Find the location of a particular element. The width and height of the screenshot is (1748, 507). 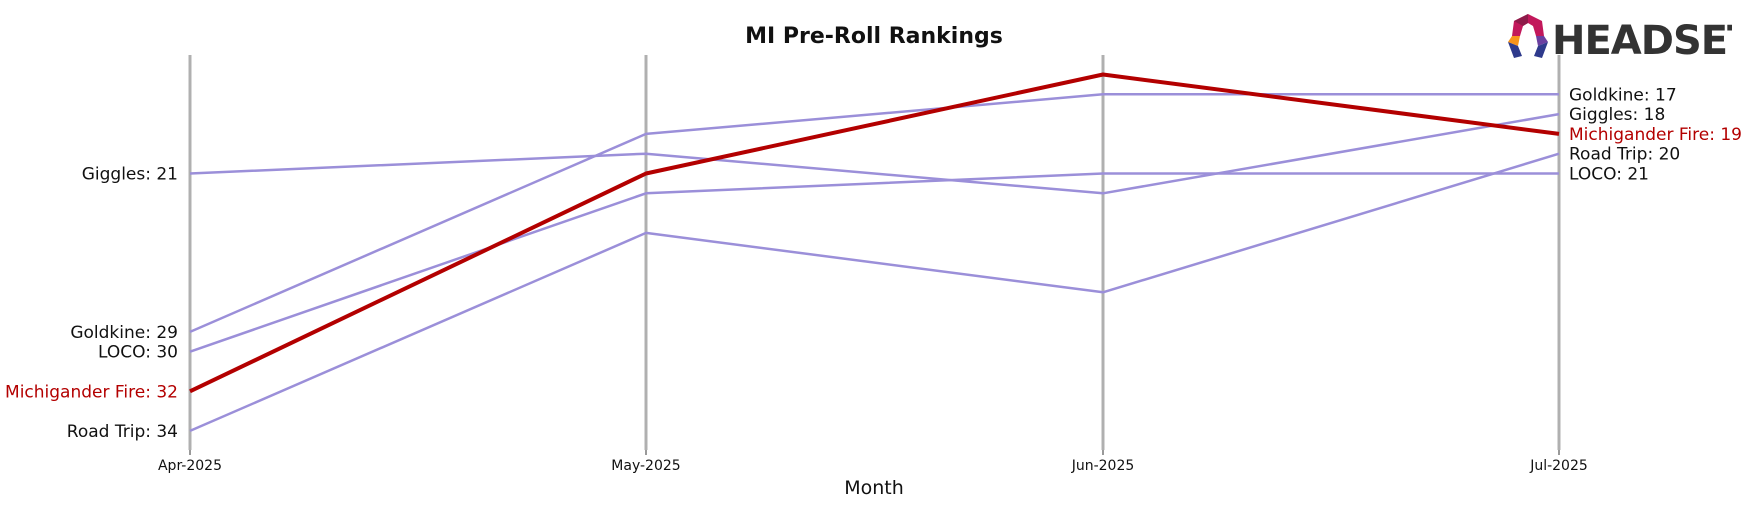

right-rank-label: LOCO: 21 is located at coordinates (1609, 175).